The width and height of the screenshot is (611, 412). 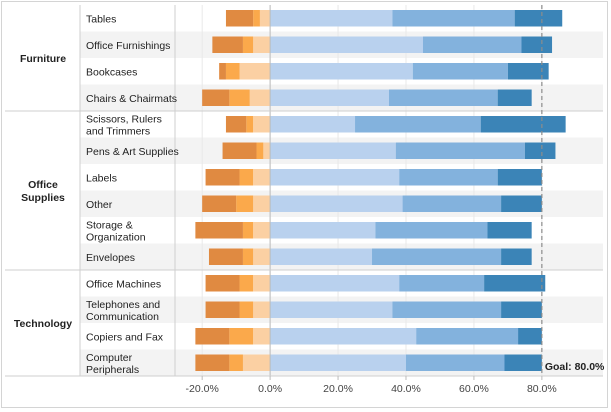 I want to click on category-label: Storage & Organization, so click(x=116, y=231).